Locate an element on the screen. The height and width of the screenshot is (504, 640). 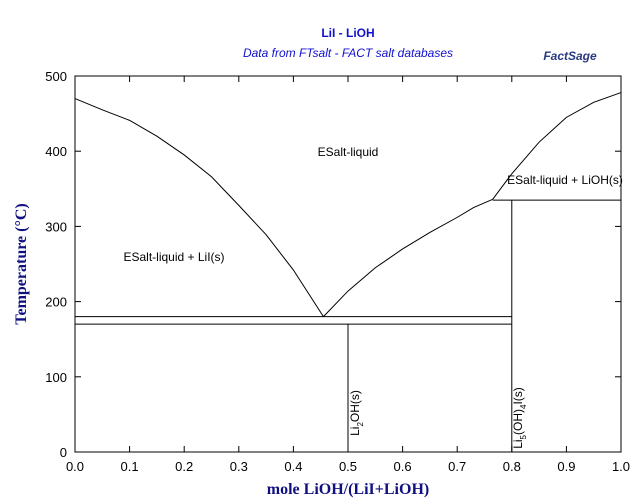
y-axis-label: Temperature (°C) is located at coordinates (21, 263).